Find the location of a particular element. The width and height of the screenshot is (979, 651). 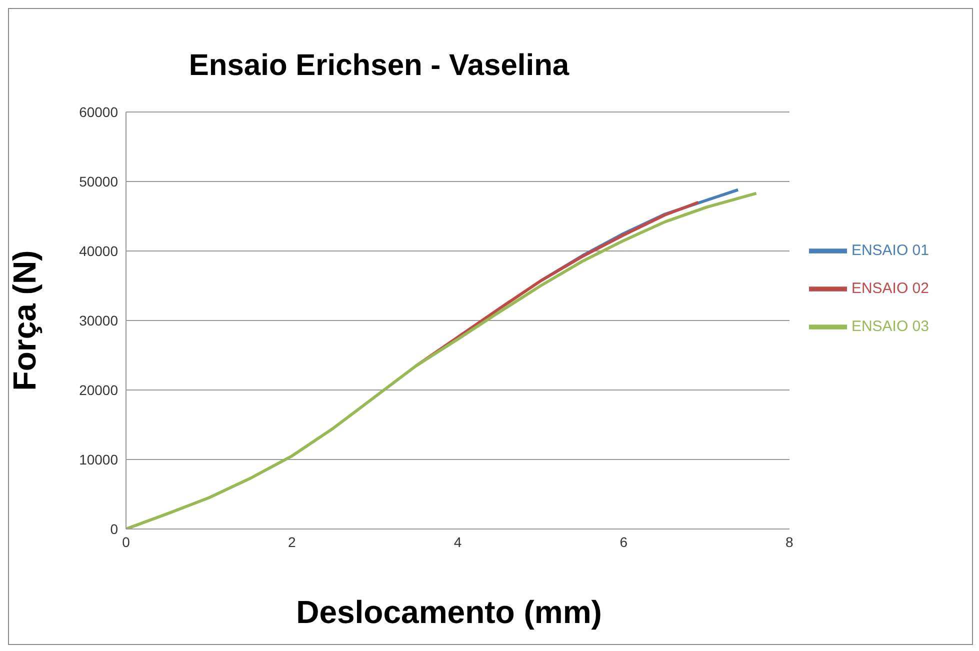

x-tick-label: 4 is located at coordinates (458, 542).